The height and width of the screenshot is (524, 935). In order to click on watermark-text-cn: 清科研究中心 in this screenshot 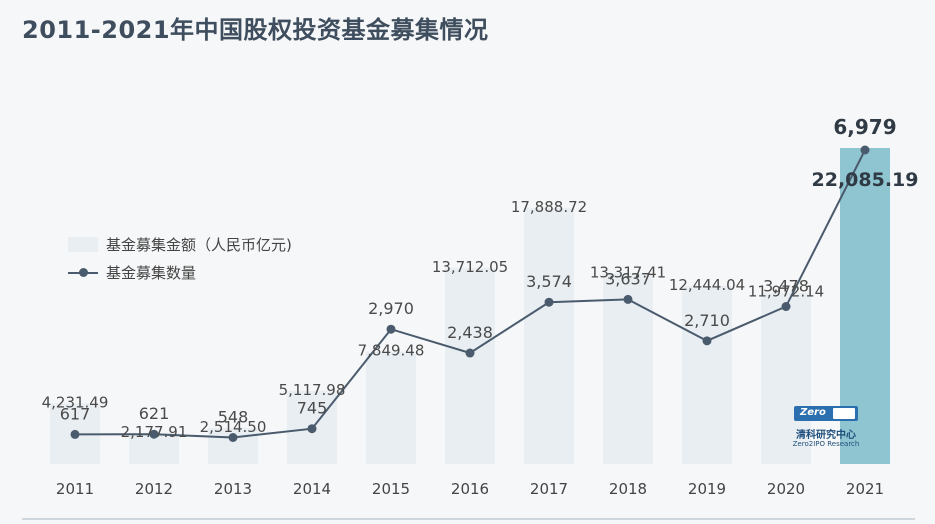, I will do `click(826, 435)`.